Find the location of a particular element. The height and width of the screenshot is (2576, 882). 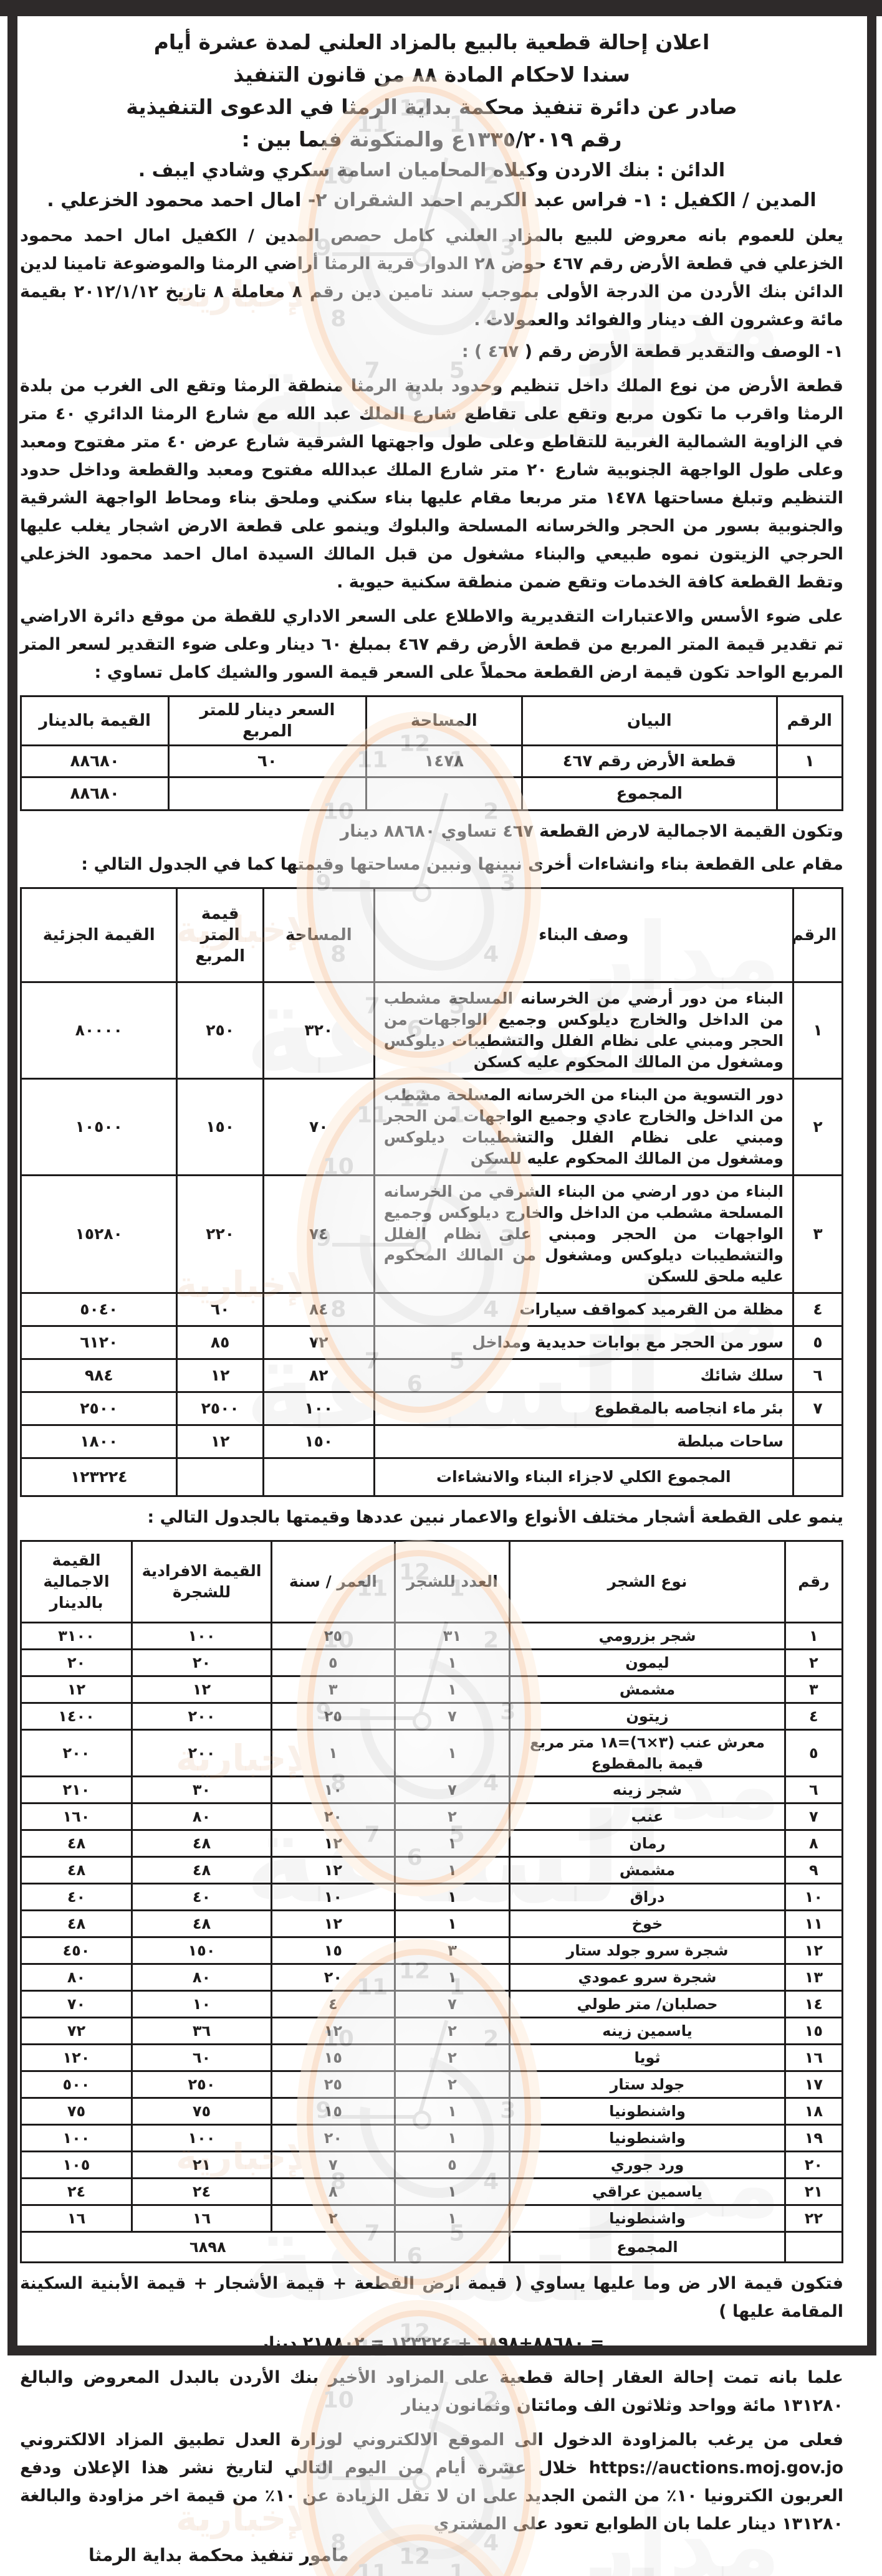

table-cell: شجرة سرو جولد ستار is located at coordinates (648, 1950).